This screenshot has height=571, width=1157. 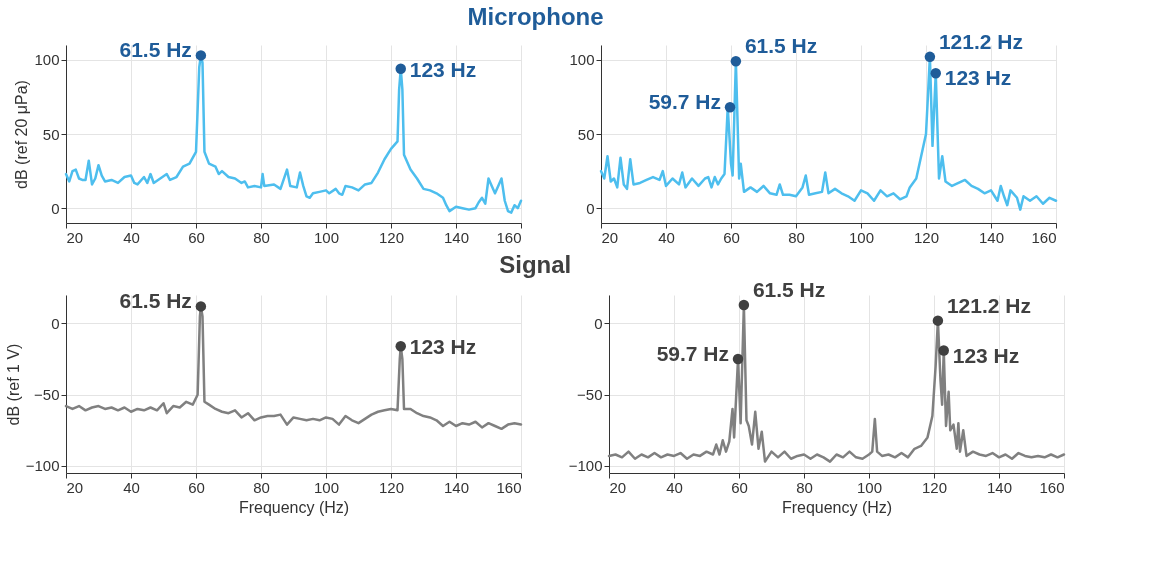 What do you see at coordinates (22, 134) in the screenshot?
I see `y-axis-title: dB (ref 20 μPa)` at bounding box center [22, 134].